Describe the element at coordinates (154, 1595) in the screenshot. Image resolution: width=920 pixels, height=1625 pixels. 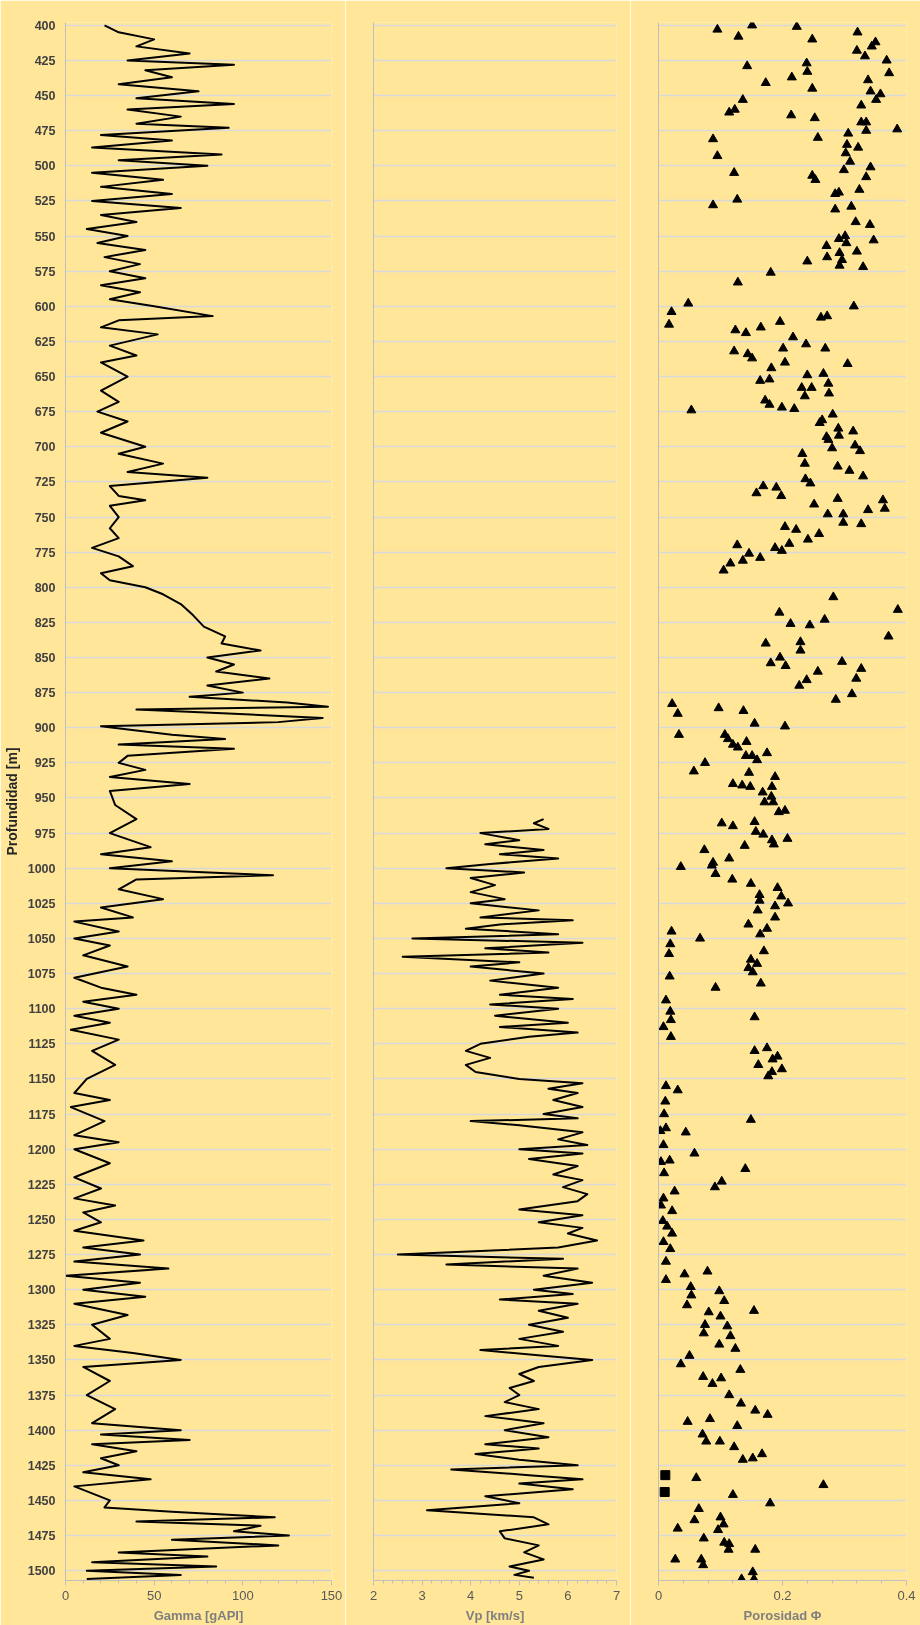
I see `x-tick-label: 50` at that location.